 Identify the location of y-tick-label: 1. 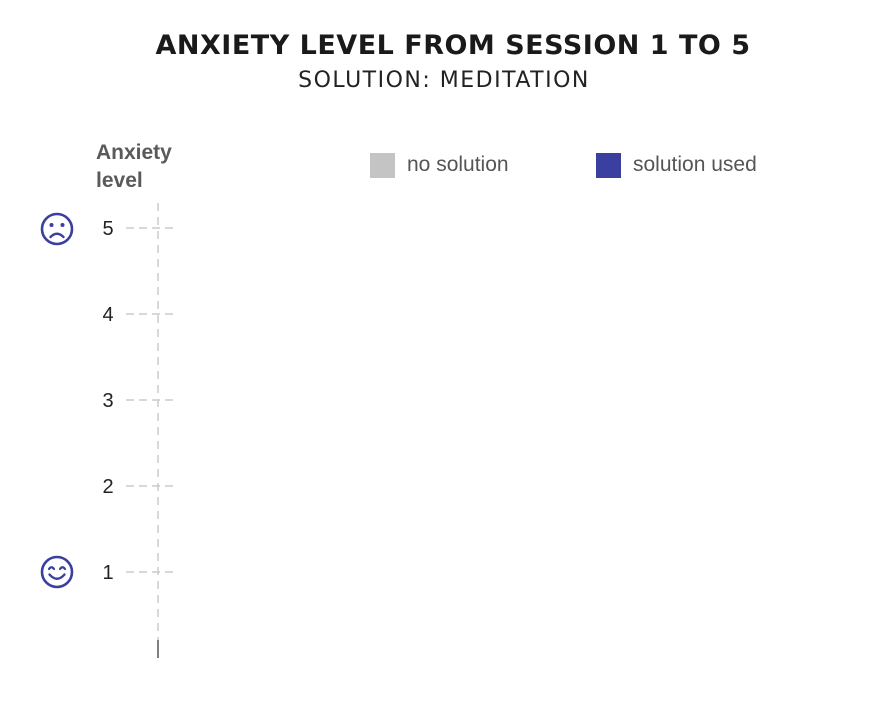
(107, 573).